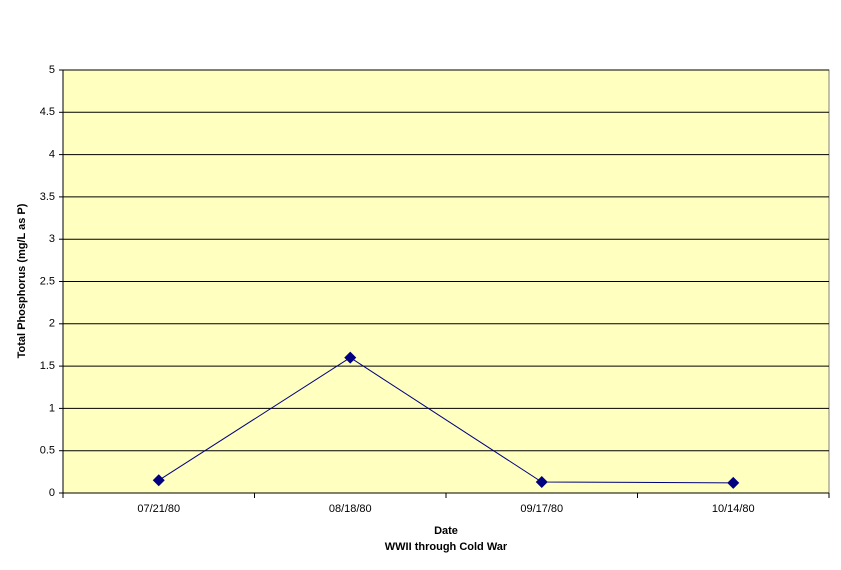 The image size is (841, 570). I want to click on y-tick-label: 5, so click(52, 70).